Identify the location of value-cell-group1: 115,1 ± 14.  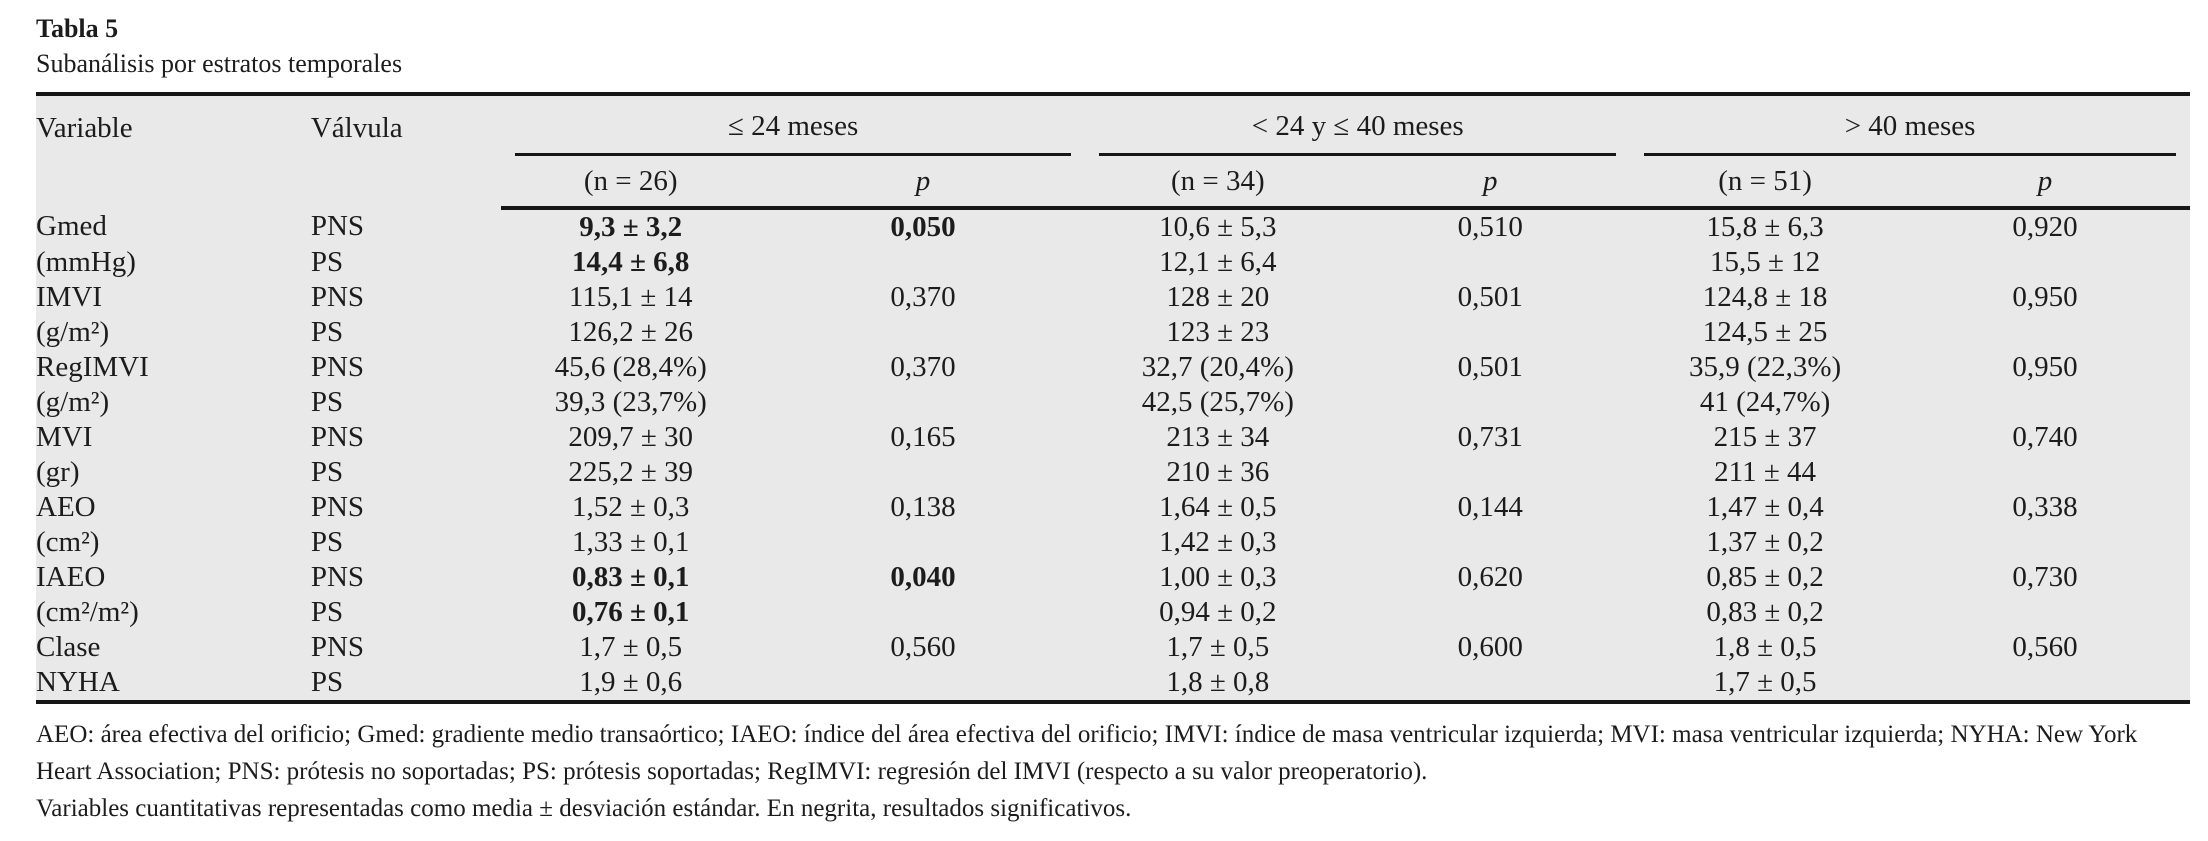
(630, 297).